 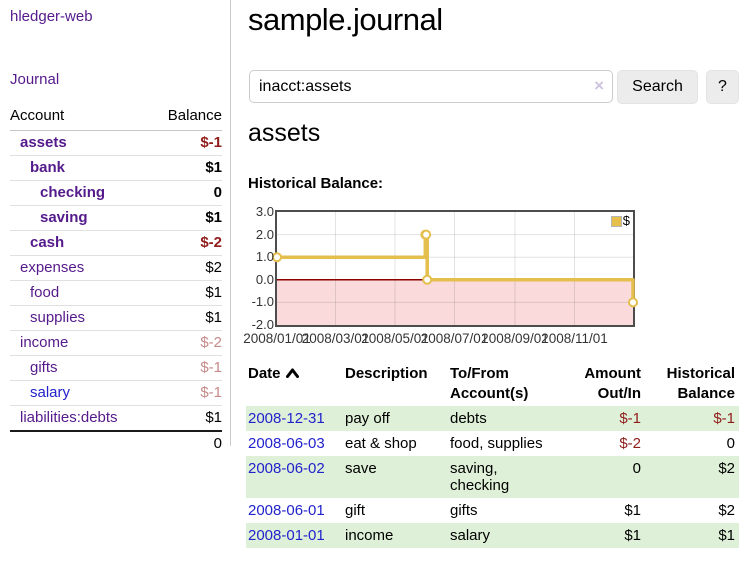 What do you see at coordinates (574, 338) in the screenshot?
I see `x-axis-tick-label: 2008/11/01` at bounding box center [574, 338].